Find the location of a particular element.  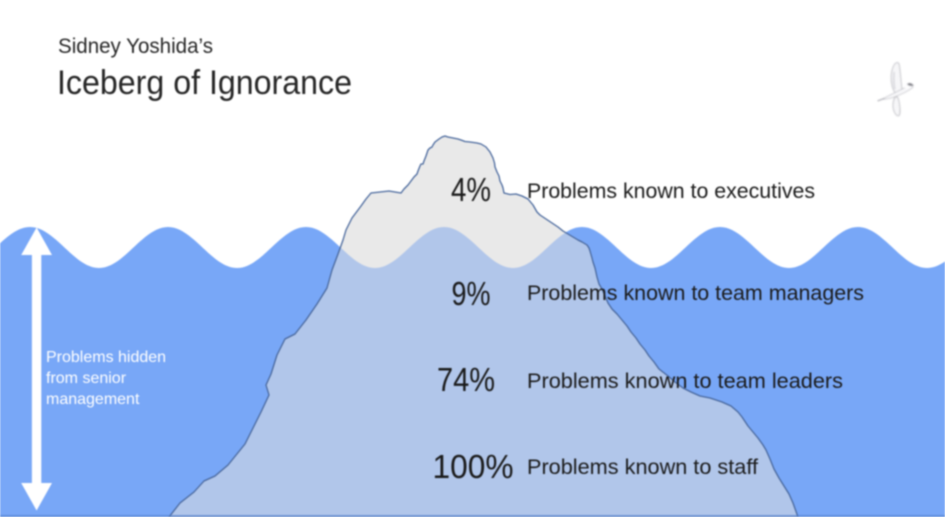

svg-text: management is located at coordinates (93, 399).